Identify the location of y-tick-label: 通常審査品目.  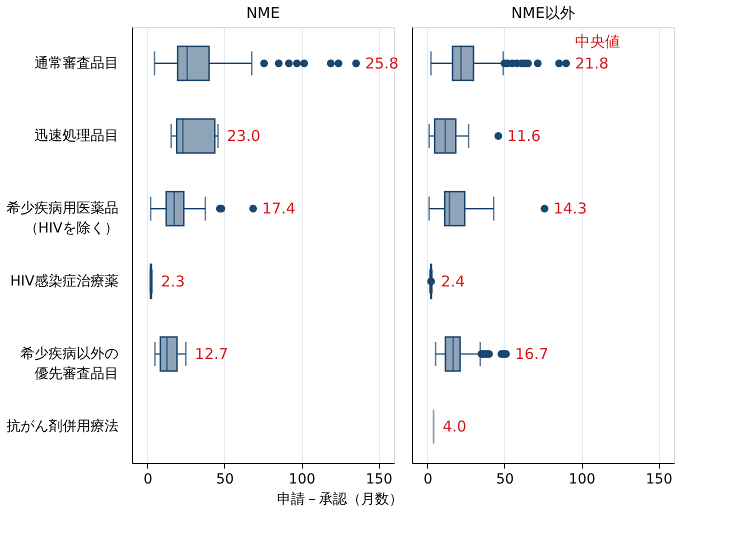
(76, 63).